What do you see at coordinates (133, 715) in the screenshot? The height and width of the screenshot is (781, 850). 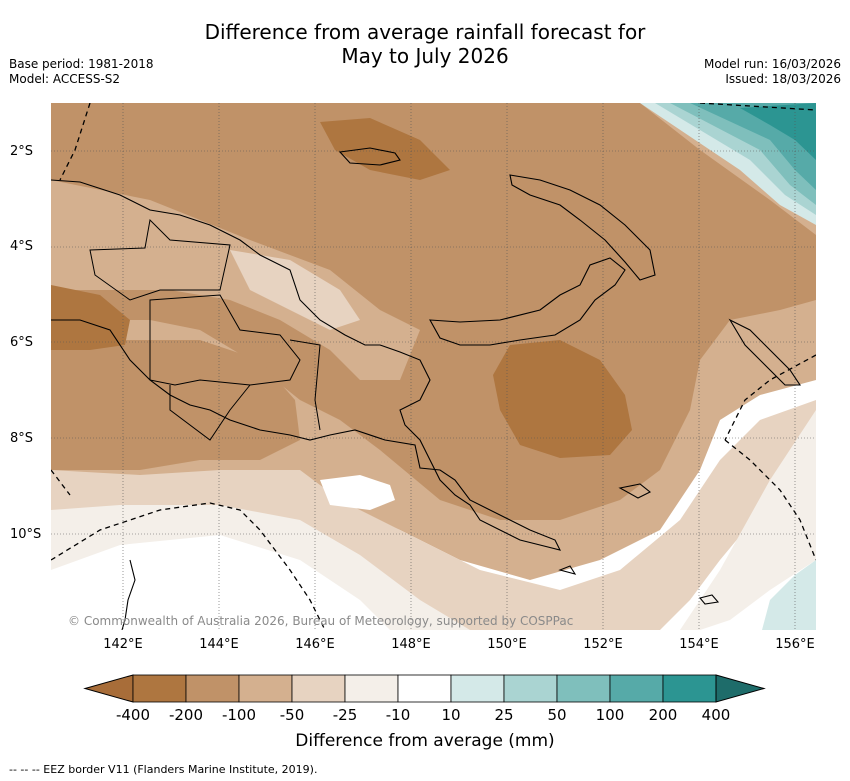 I see `colorbar-tick-label: -400` at bounding box center [133, 715].